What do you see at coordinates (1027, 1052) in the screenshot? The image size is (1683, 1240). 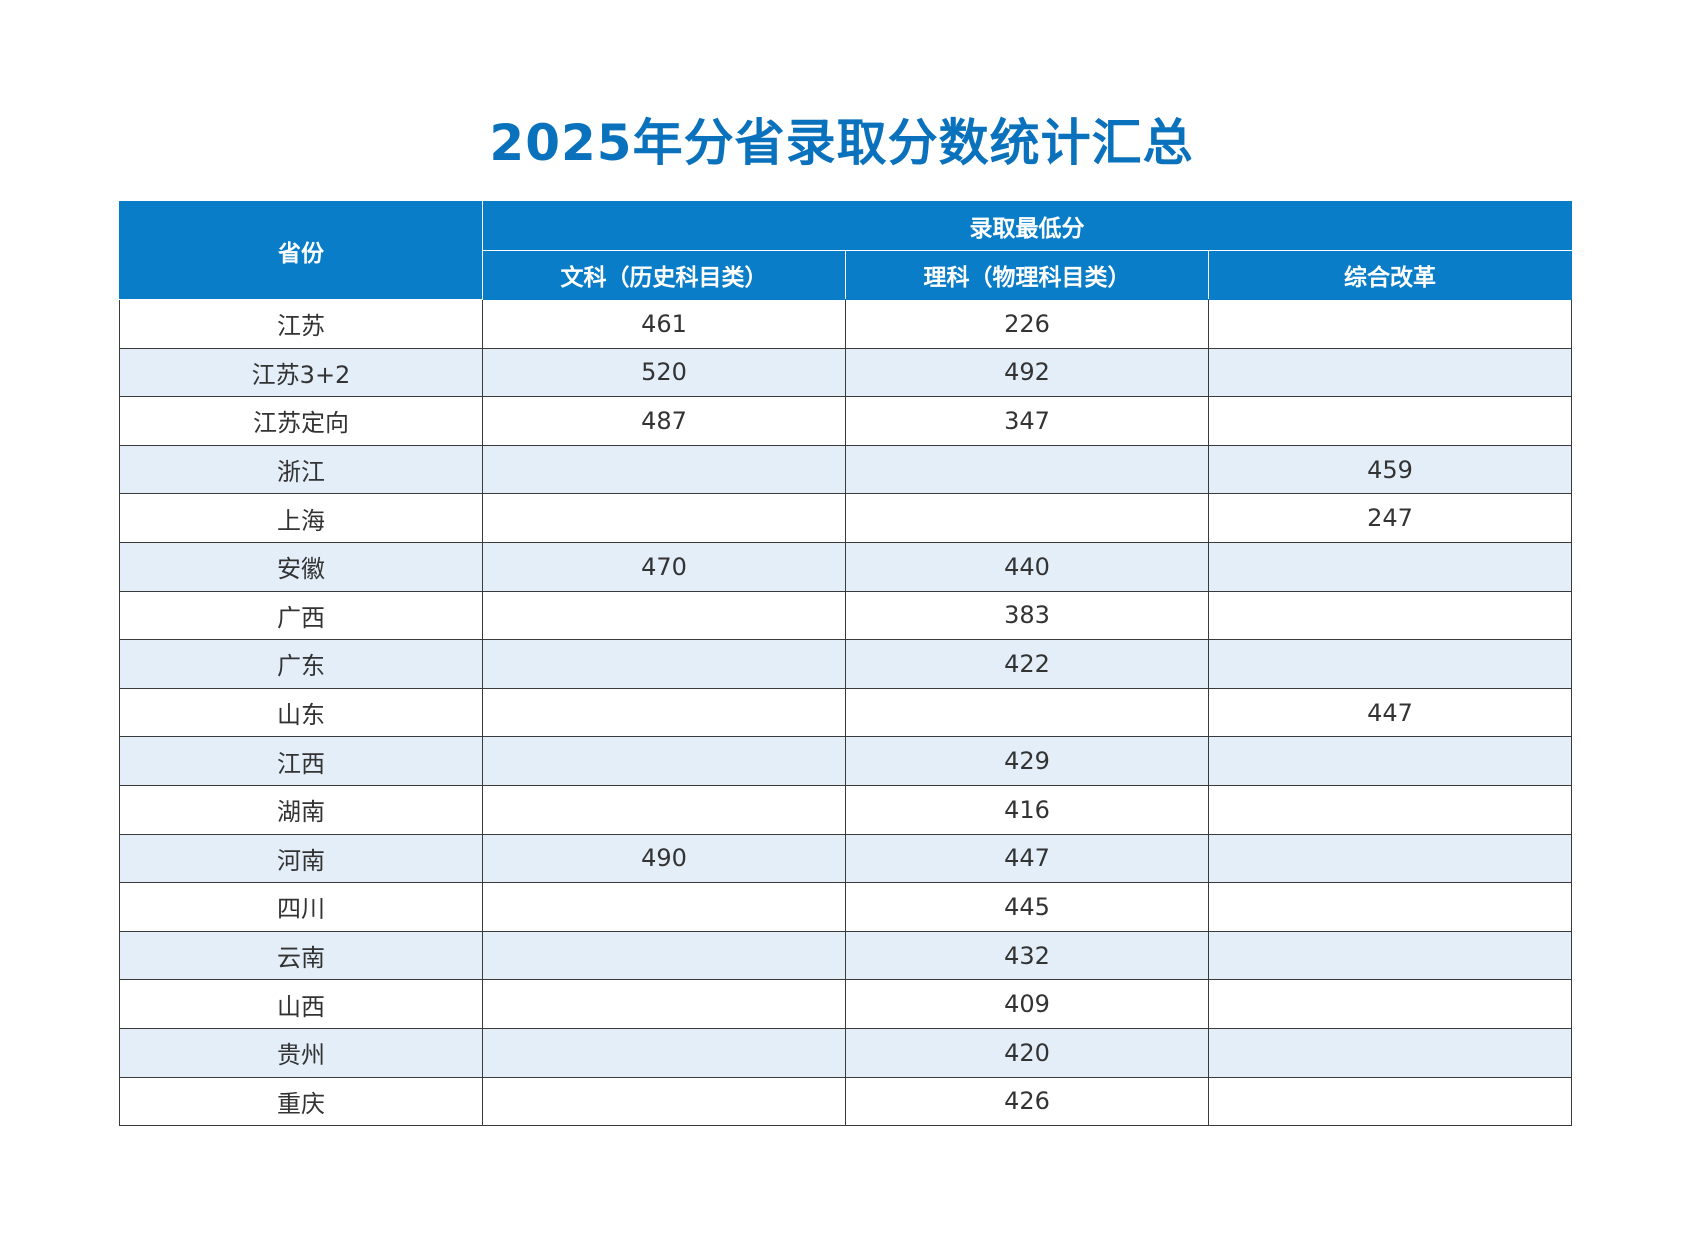 I see `cell-science: 420` at bounding box center [1027, 1052].